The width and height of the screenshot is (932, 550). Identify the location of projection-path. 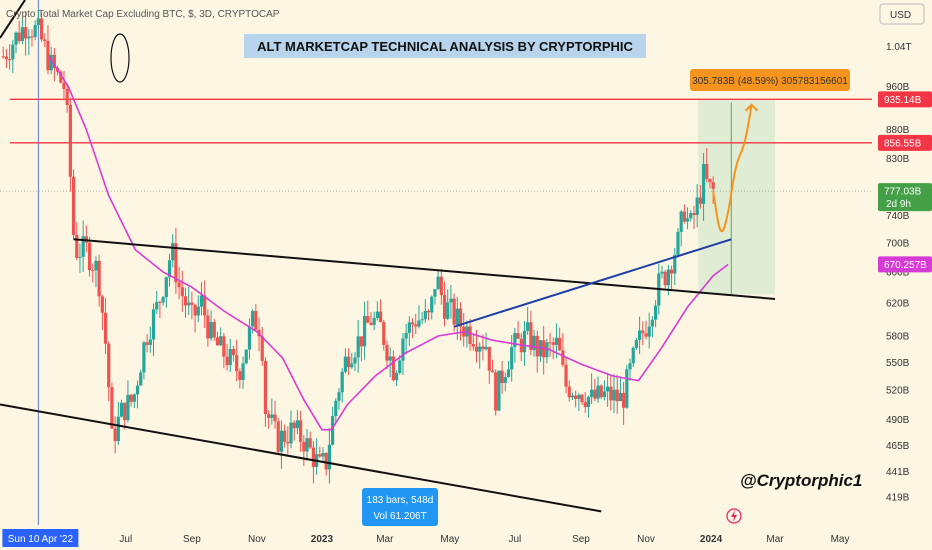
(732, 168).